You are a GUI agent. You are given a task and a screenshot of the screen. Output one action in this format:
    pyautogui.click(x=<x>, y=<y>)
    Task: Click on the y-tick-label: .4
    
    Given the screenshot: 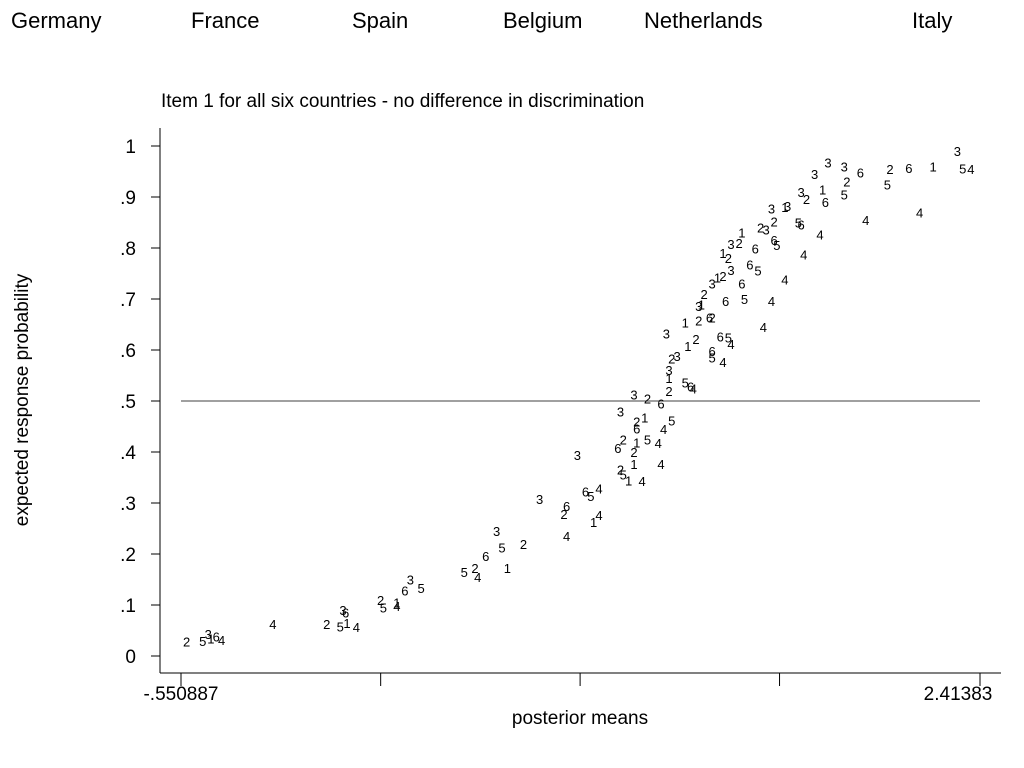 What is the action you would take?
    pyautogui.click(x=128, y=453)
    